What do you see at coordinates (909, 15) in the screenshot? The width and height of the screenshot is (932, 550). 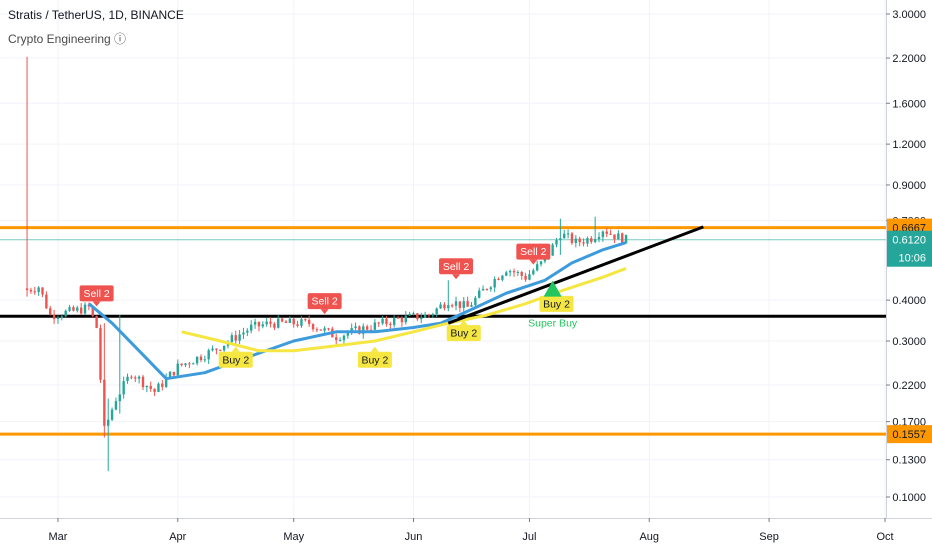 I see `y-tick-label: 3.0000` at bounding box center [909, 15].